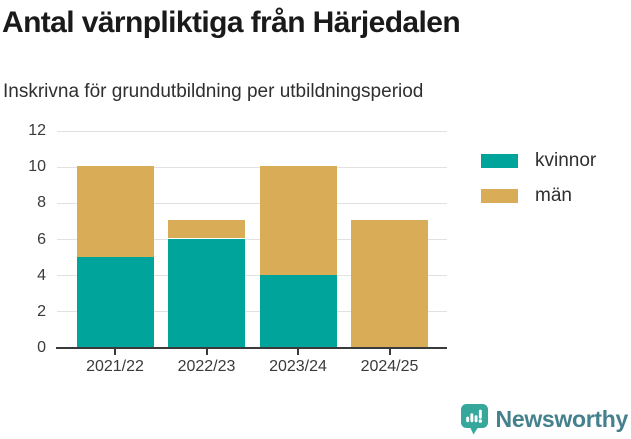  I want to click on y-tick-label: 6, so click(41, 239).